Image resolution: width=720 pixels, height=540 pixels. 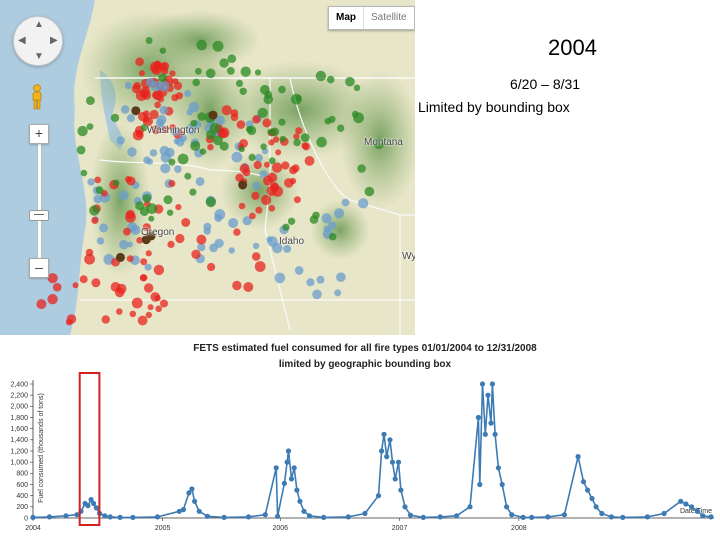 What do you see at coordinates (346, 17) in the screenshot?
I see `map-button: Map` at bounding box center [346, 17].